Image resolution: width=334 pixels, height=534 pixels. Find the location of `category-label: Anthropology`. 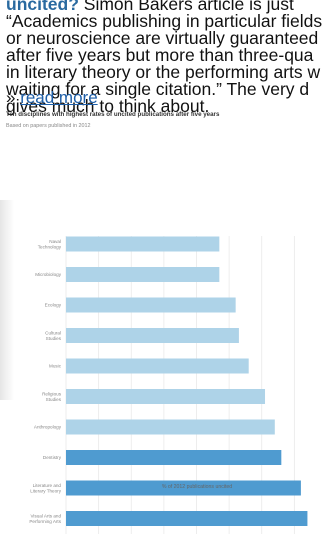

category-label: Anthropology is located at coordinates (48, 427).